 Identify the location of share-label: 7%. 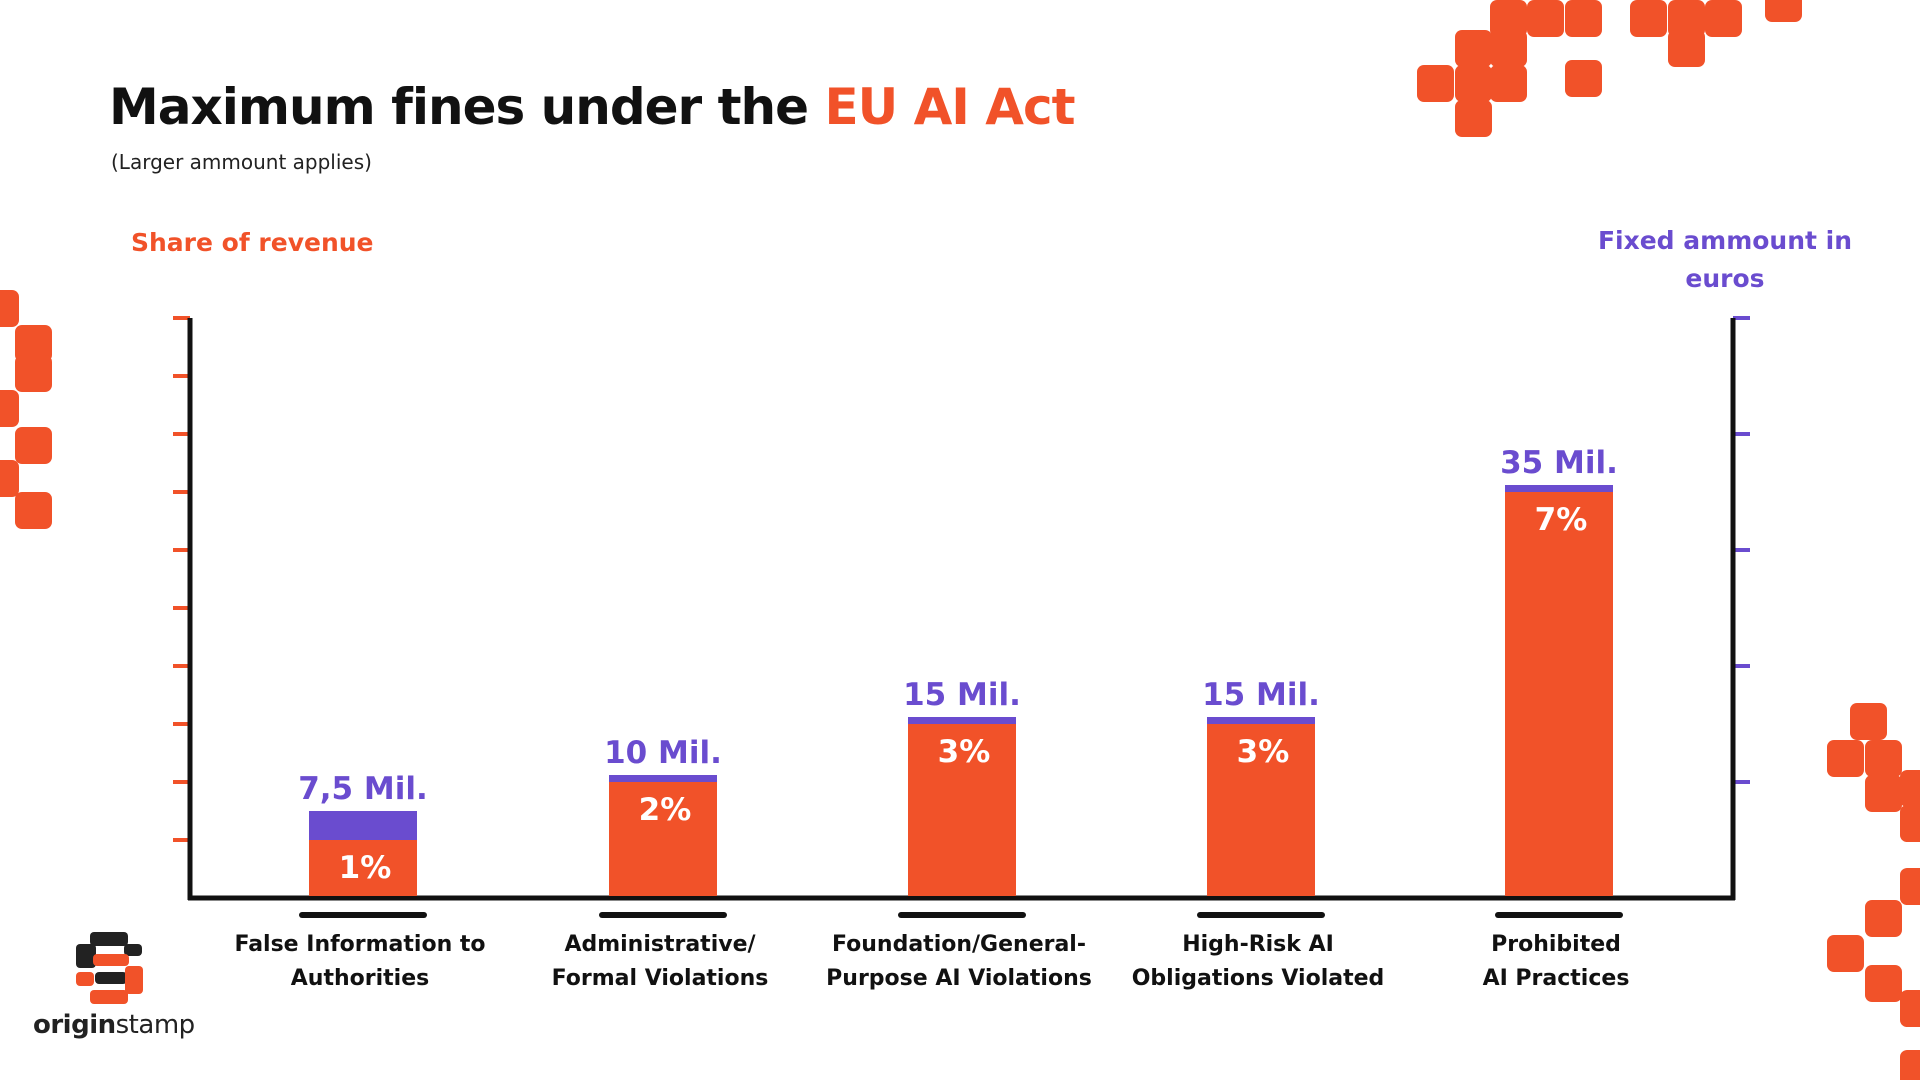
(1561, 520).